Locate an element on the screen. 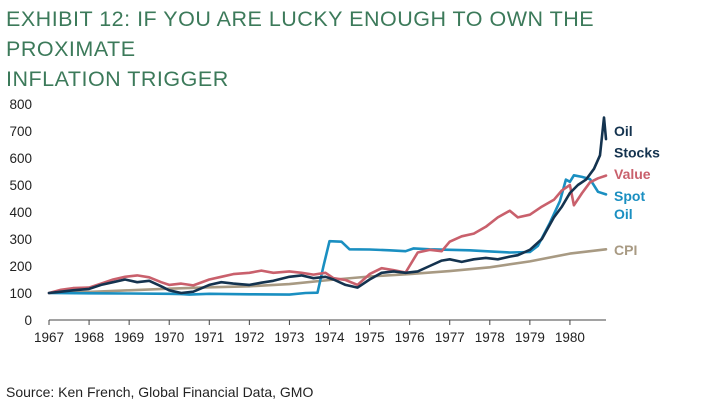 The image size is (717, 411). legend-label-oil-stocks: Oil is located at coordinates (623, 131).